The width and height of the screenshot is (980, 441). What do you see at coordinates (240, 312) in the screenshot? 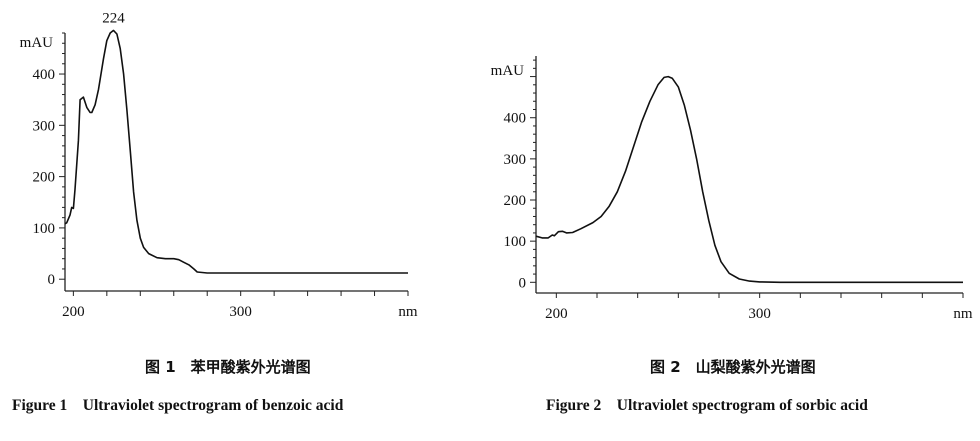
I see `chart1-x-tick-label: 300` at bounding box center [240, 312].